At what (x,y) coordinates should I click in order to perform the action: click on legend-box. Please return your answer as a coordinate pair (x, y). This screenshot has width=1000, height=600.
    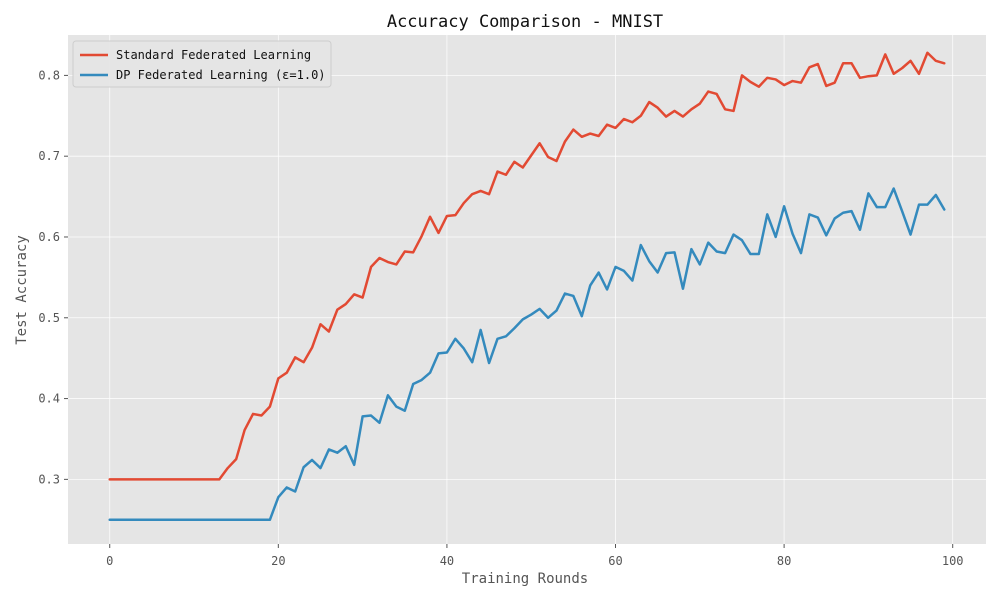
    Looking at the image, I should click on (202, 64).